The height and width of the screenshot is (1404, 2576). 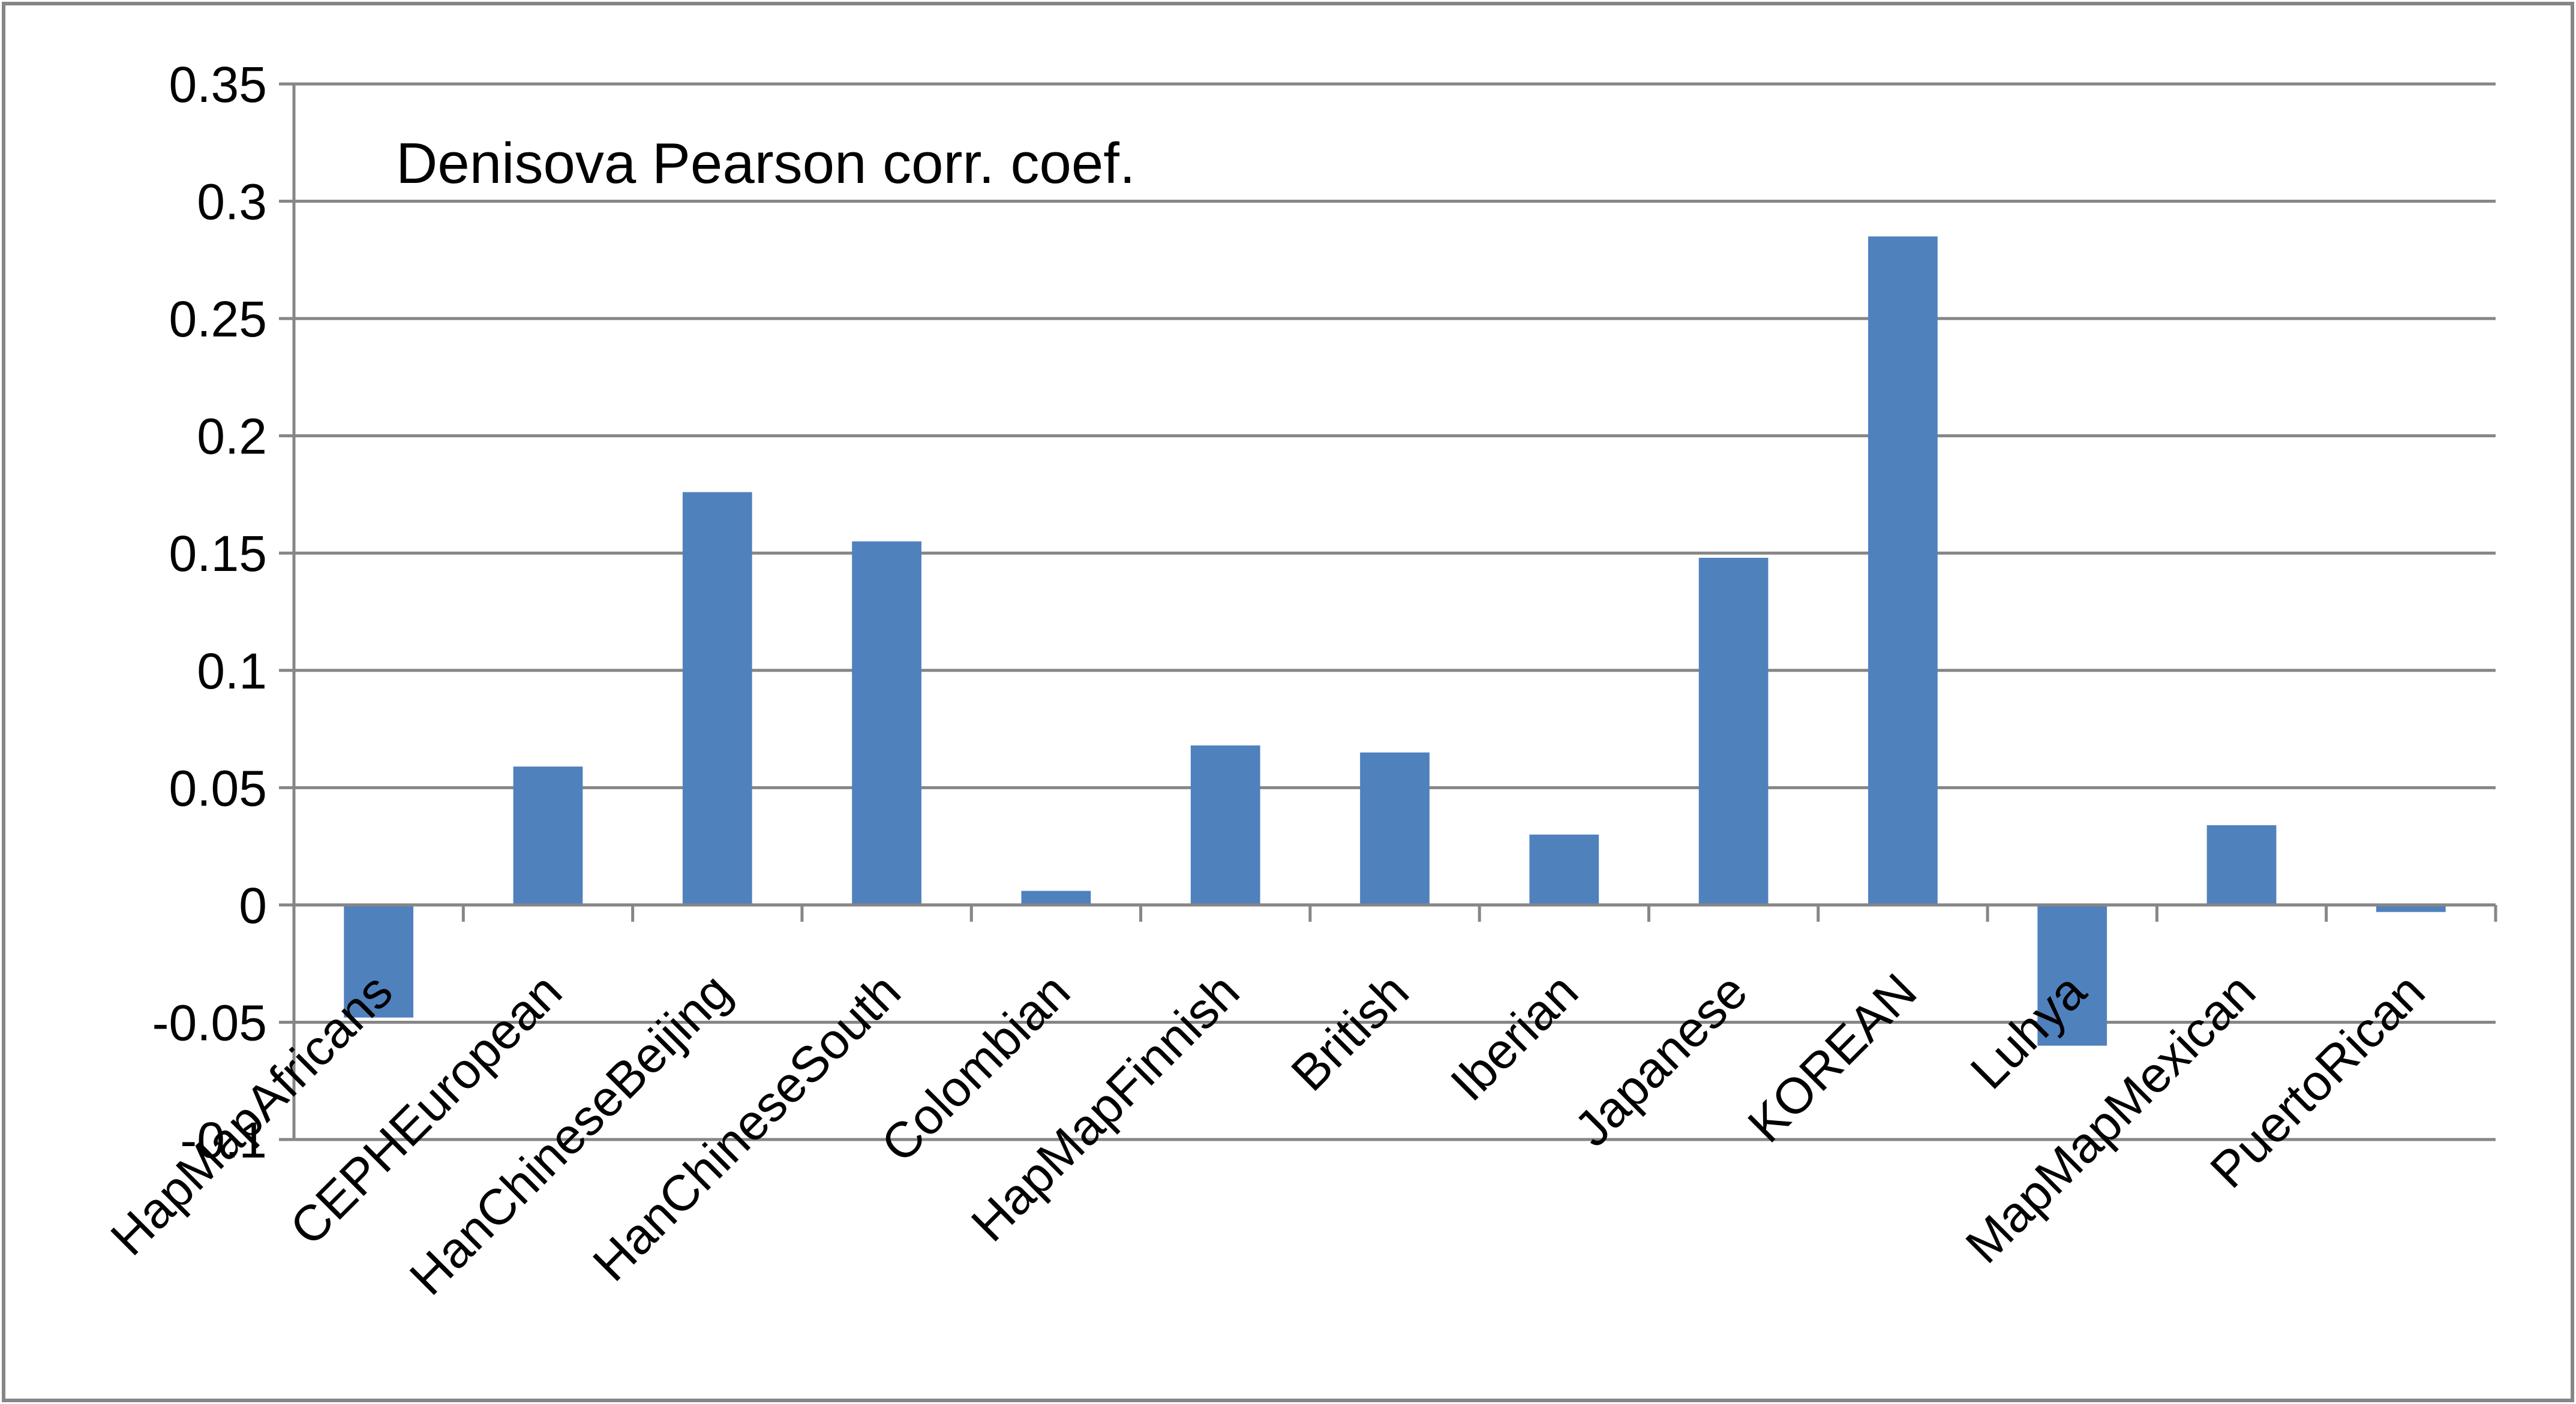 I want to click on bar-mapmapmexican, so click(x=2241, y=865).